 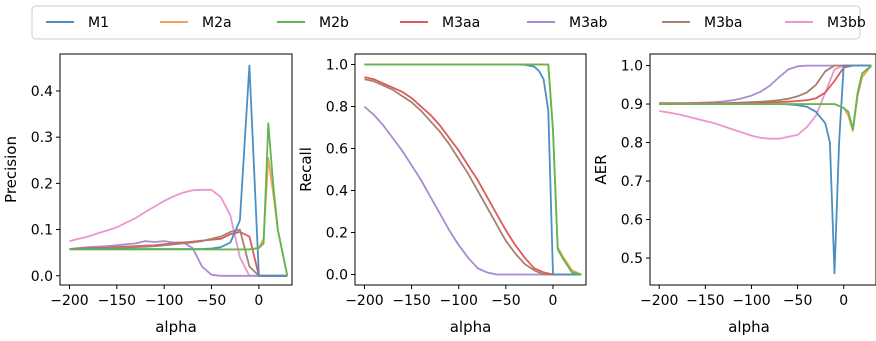 I want to click on y-tick-label: 0.5, so click(x=632, y=259).